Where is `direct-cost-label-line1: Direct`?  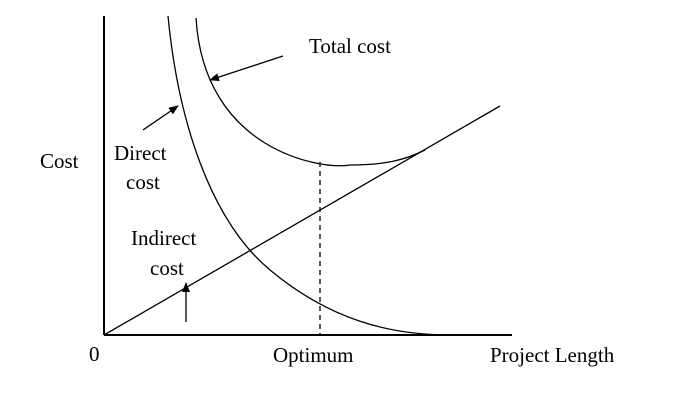 direct-cost-label-line1: Direct is located at coordinates (140, 153).